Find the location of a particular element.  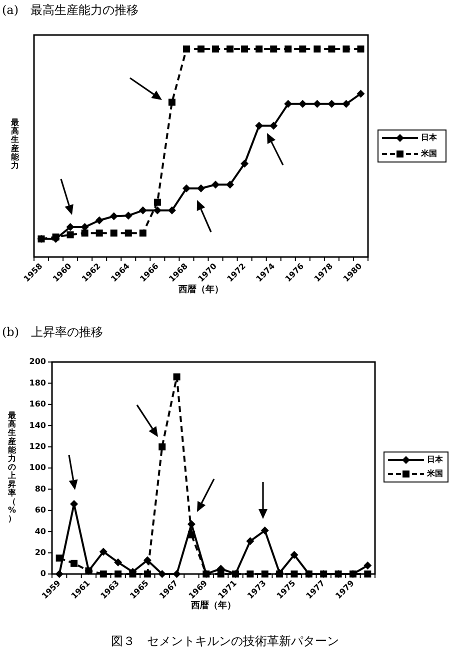

chart-title: (a) 最高生産能力の推移 is located at coordinates (70, 10).